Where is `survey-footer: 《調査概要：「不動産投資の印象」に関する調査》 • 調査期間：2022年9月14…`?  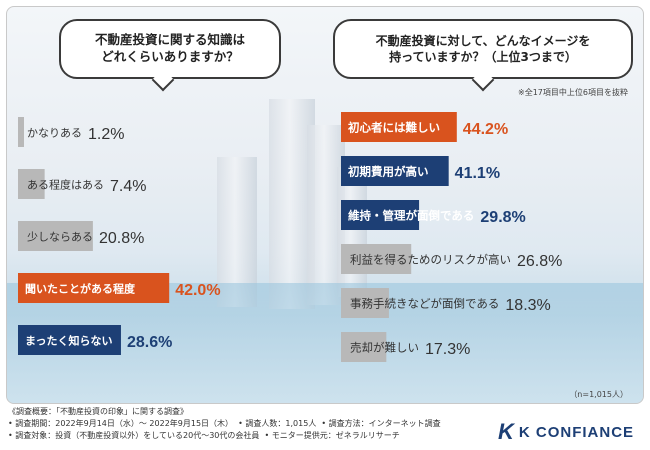
survey-footer: 《調査概要：「不動産投資の印象」に関する調査》 • 調査期間：2022年9月14… is located at coordinates (224, 424).